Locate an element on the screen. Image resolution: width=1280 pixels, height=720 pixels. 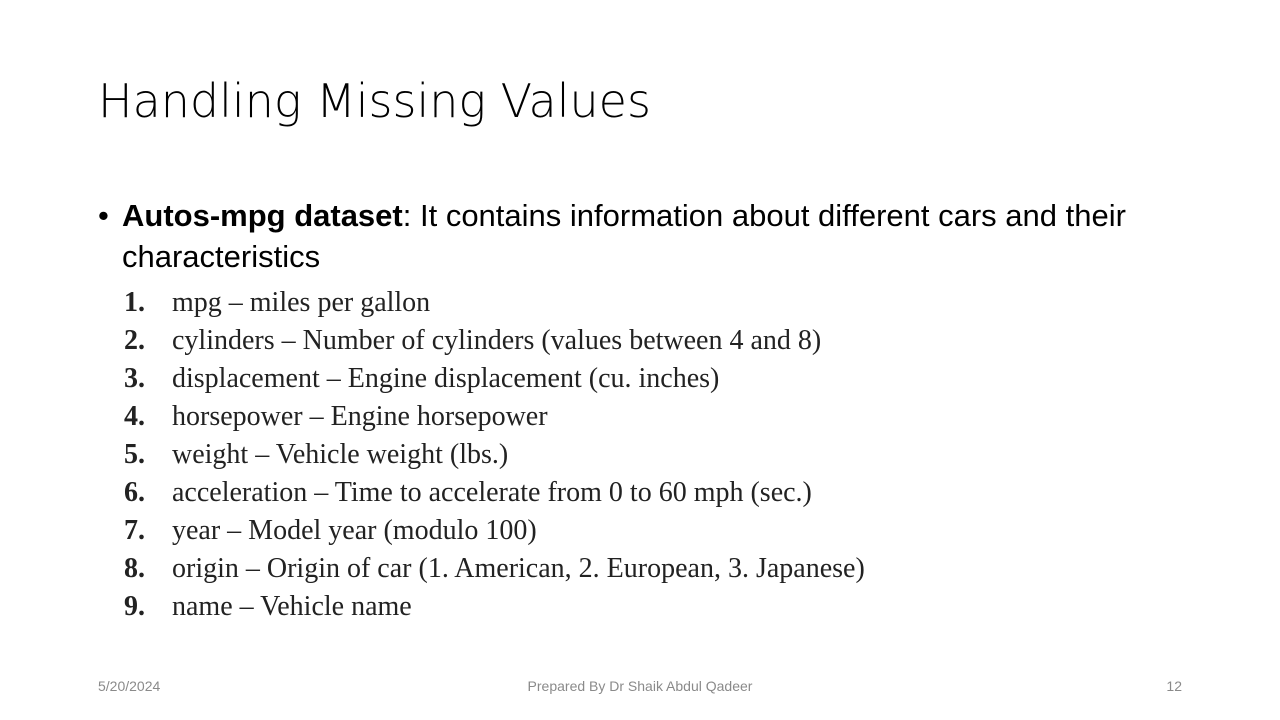
list-item: 9. name – Vehicle name is located at coordinates (494, 607).